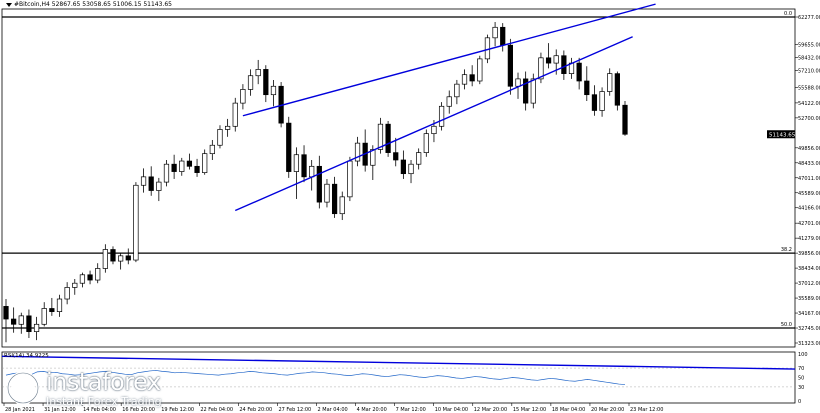 This screenshot has width=820, height=413. I want to click on time-label: 4 Mar 20:00, so click(372, 410).